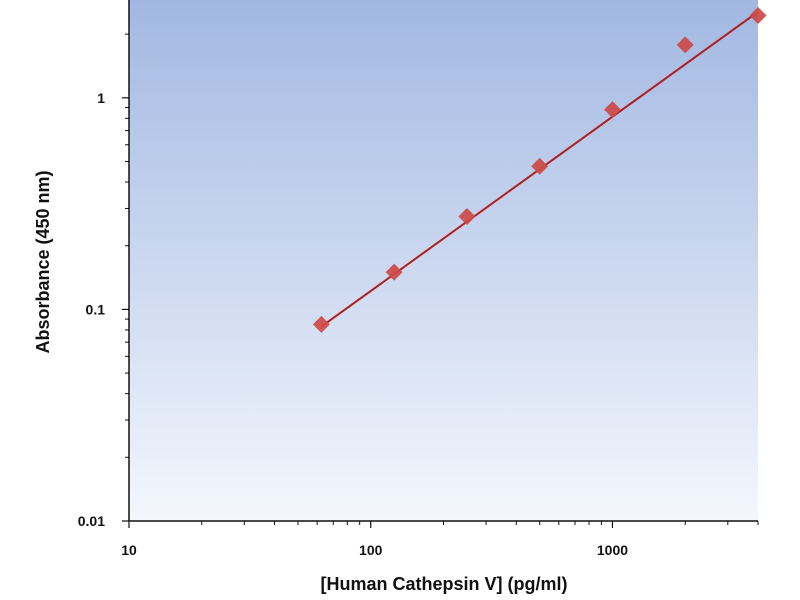 This screenshot has height=600, width=800. I want to click on y-tick-label: 0.1, so click(96, 309).